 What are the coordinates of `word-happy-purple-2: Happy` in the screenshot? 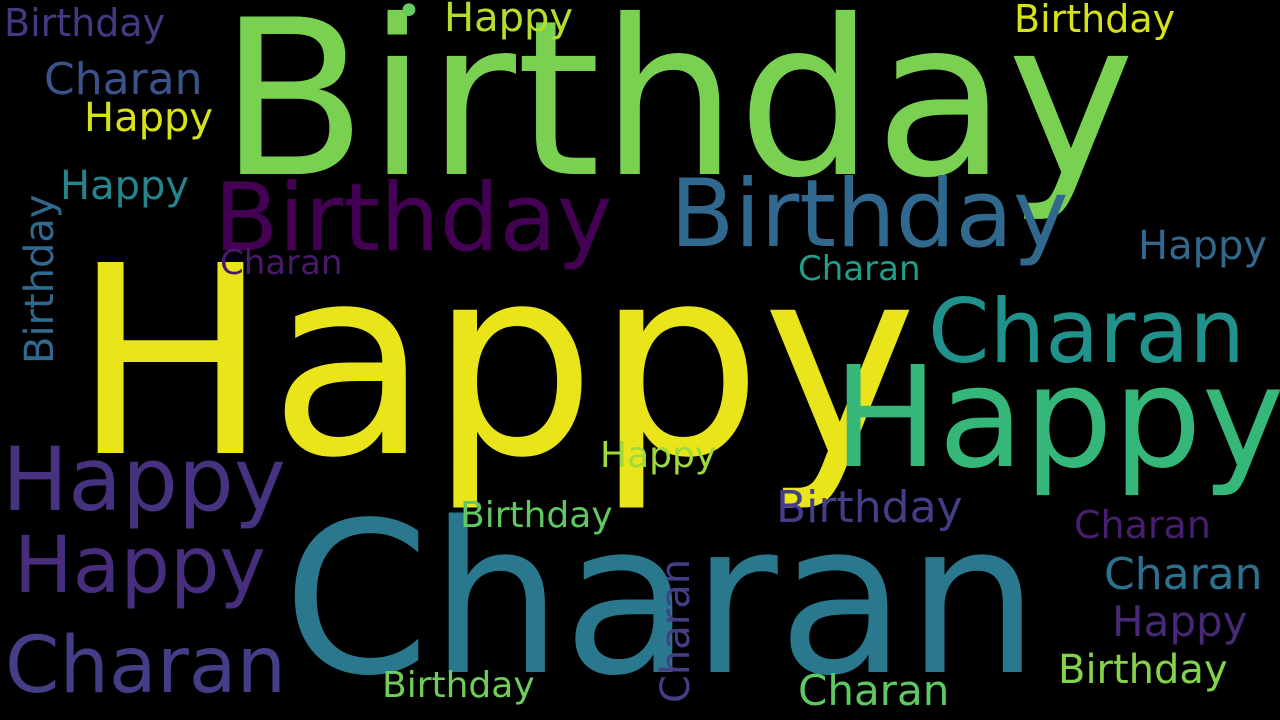 It's located at (140, 566).